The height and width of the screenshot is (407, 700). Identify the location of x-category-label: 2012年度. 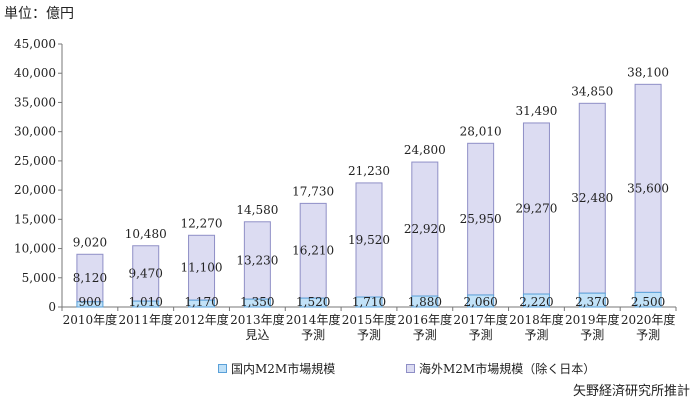
(201, 319).